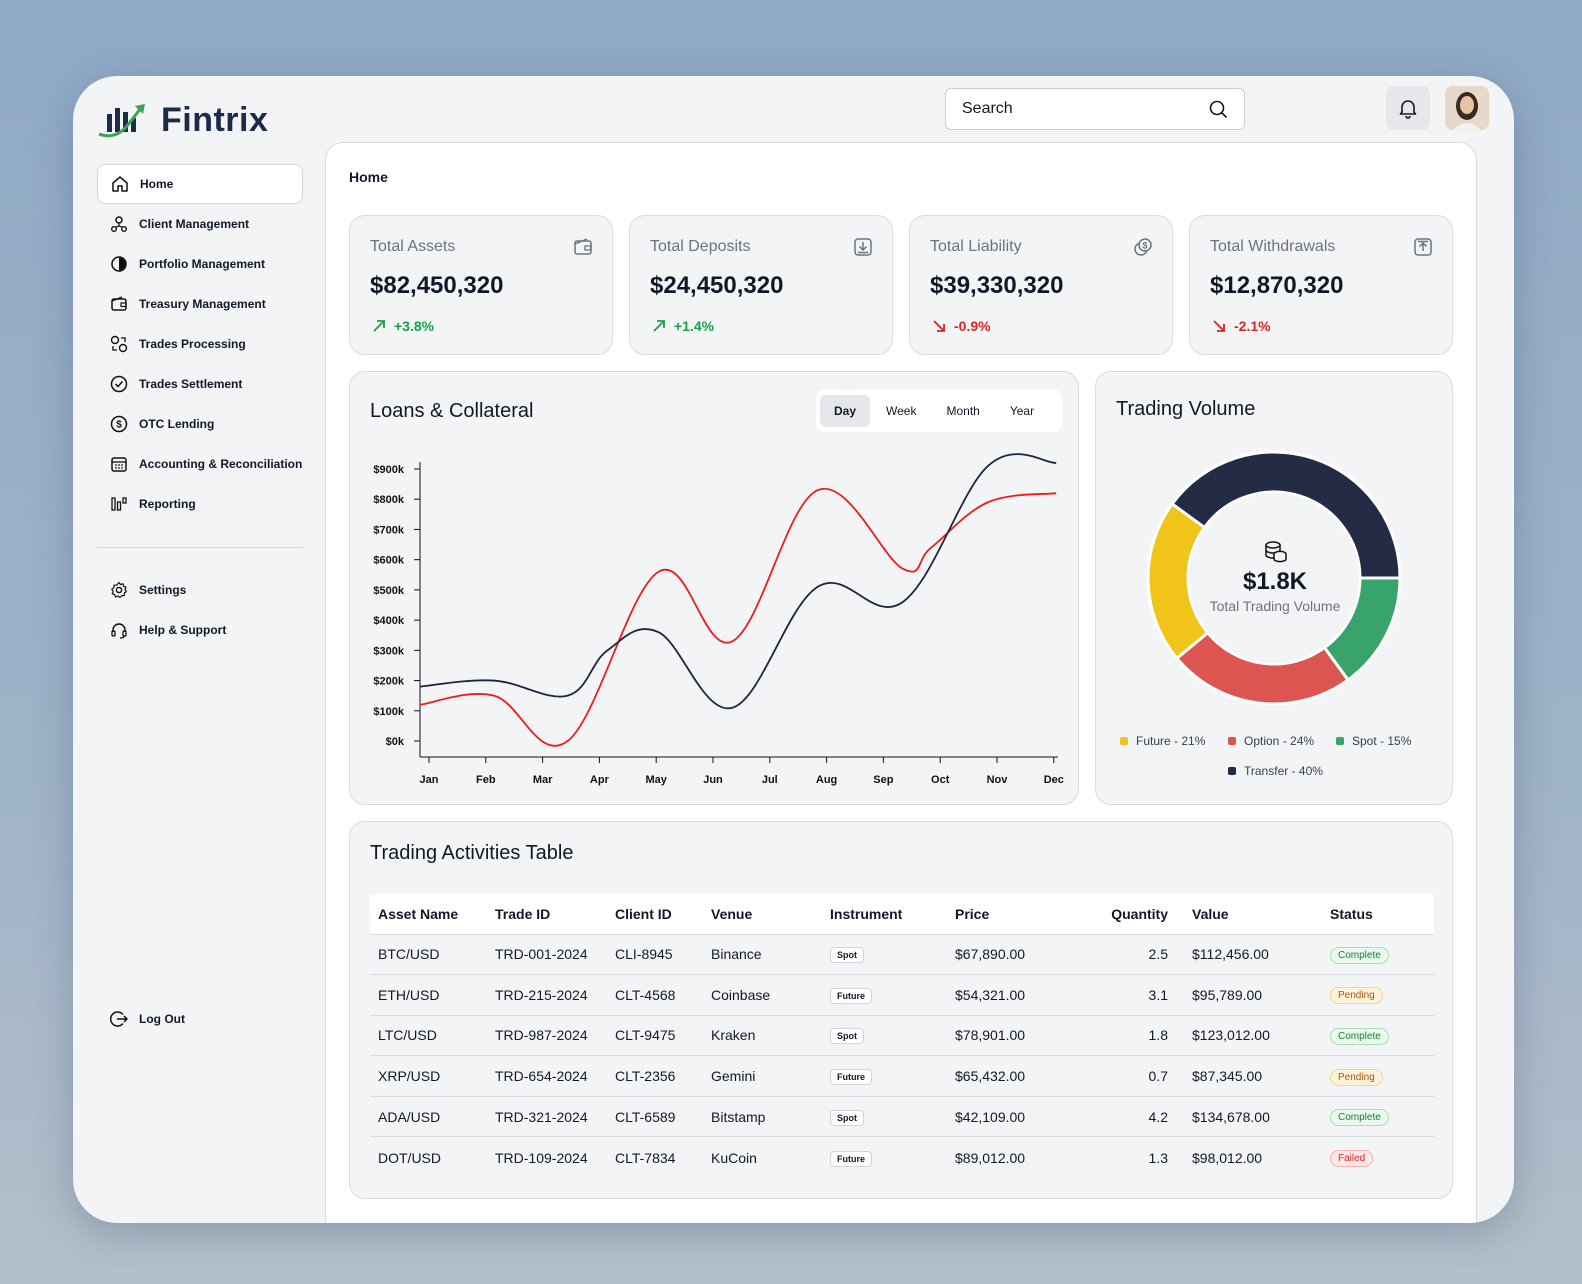 The height and width of the screenshot is (1284, 1582). Describe the element at coordinates (1408, 108) in the screenshot. I see `notifications-button` at that location.